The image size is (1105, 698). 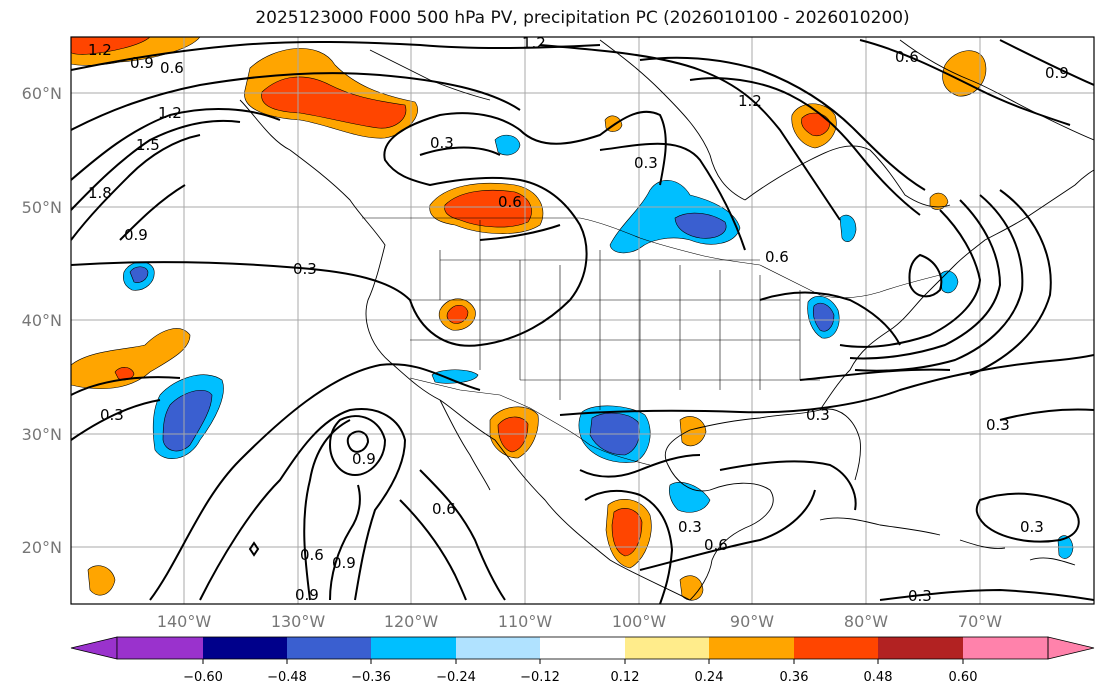 What do you see at coordinates (42, 547) in the screenshot?
I see `lat-tick-label: 20°N` at bounding box center [42, 547].